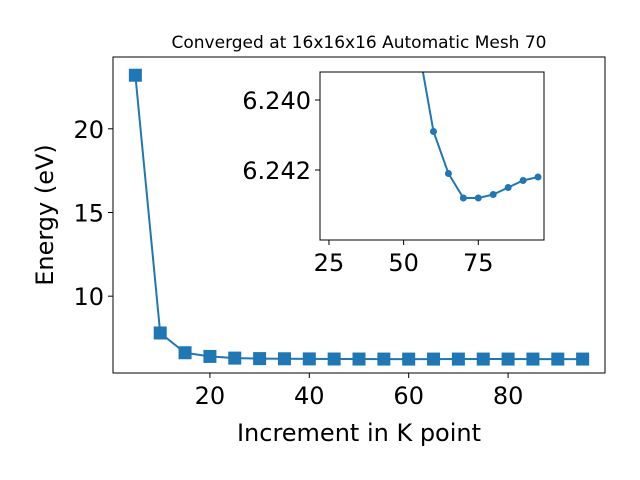  What do you see at coordinates (88, 130) in the screenshot?
I see `main-y-tick-label: 20` at bounding box center [88, 130].